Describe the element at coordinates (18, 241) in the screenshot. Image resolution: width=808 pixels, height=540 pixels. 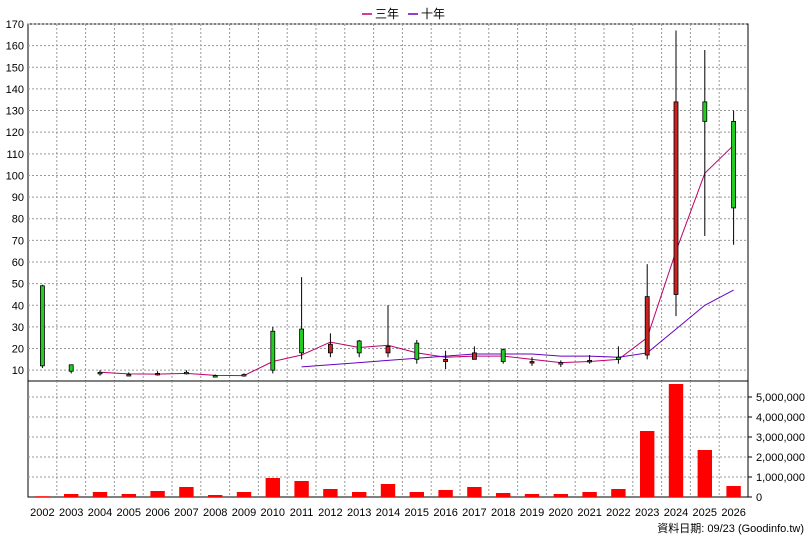
I see `price-tick-label: 70` at that location.